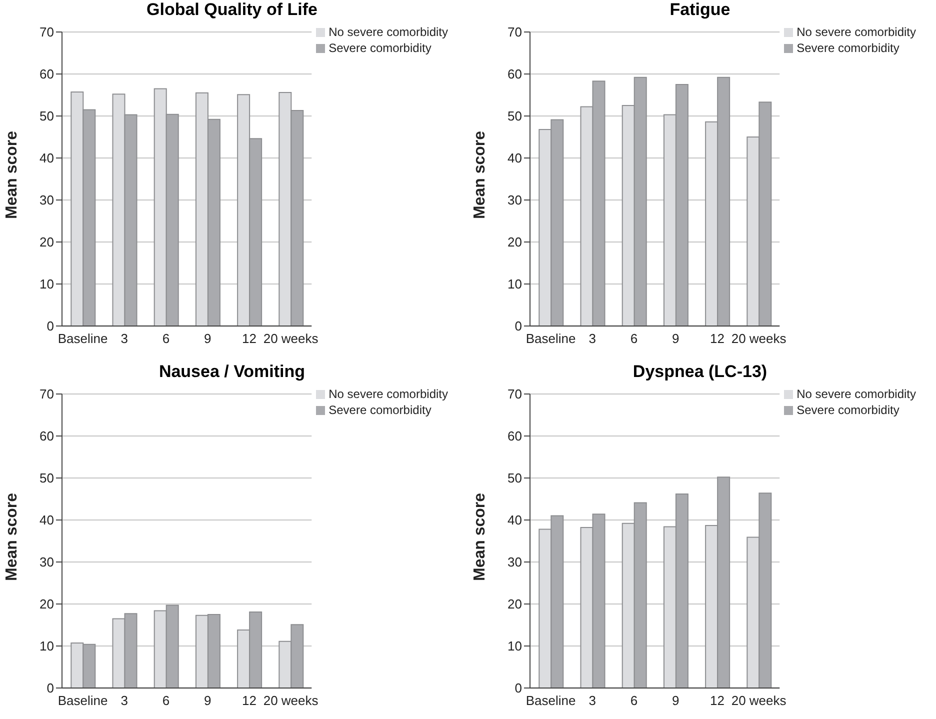  What do you see at coordinates (700, 372) in the screenshot?
I see `chart-title: Dyspnea (LC-13)` at bounding box center [700, 372].